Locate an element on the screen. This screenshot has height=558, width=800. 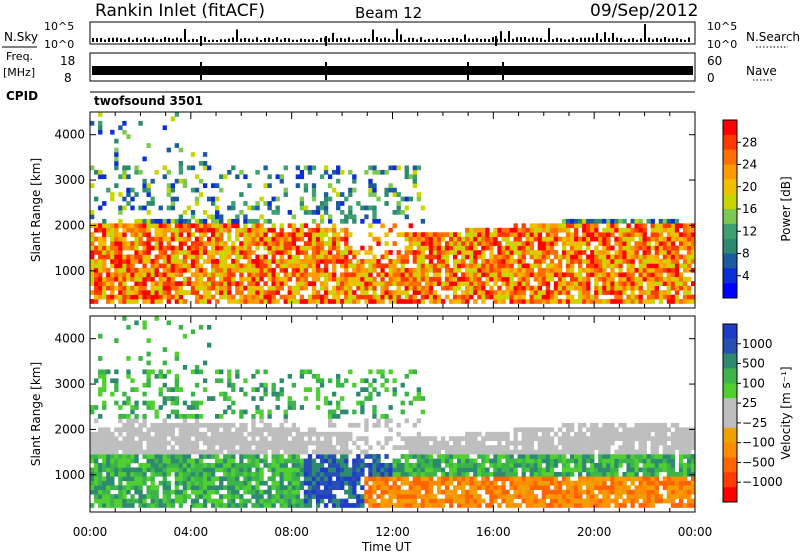
nsky-bar is located at coordinates (269, 40).